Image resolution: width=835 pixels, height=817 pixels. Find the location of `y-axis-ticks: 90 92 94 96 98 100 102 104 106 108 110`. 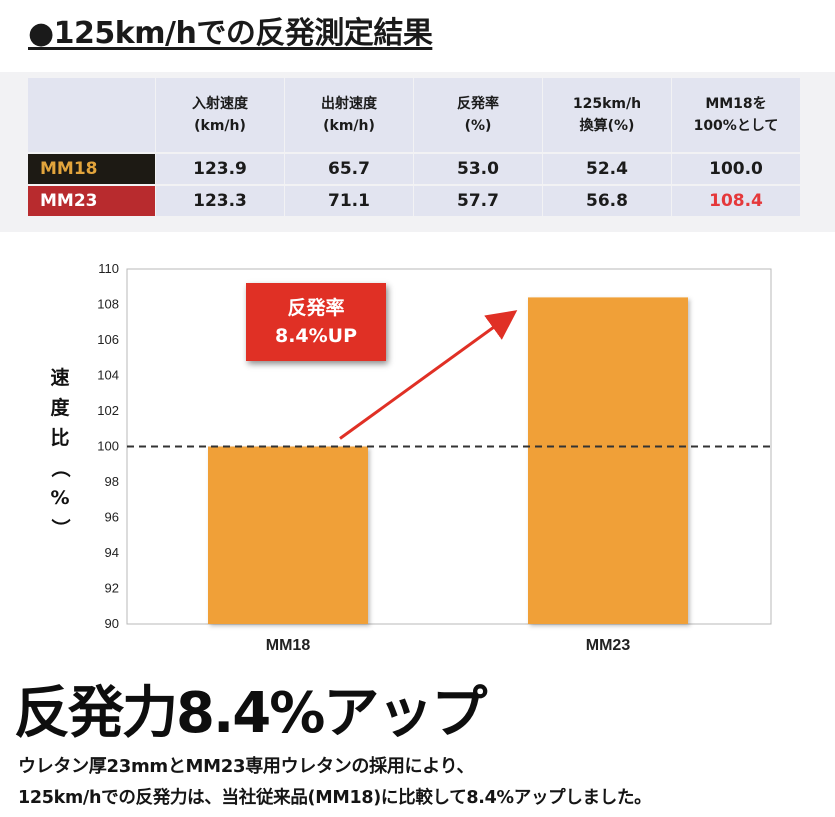

y-axis-ticks: 90 92 94 96 98 100 102 104 106 108 110 is located at coordinates (108, 446).